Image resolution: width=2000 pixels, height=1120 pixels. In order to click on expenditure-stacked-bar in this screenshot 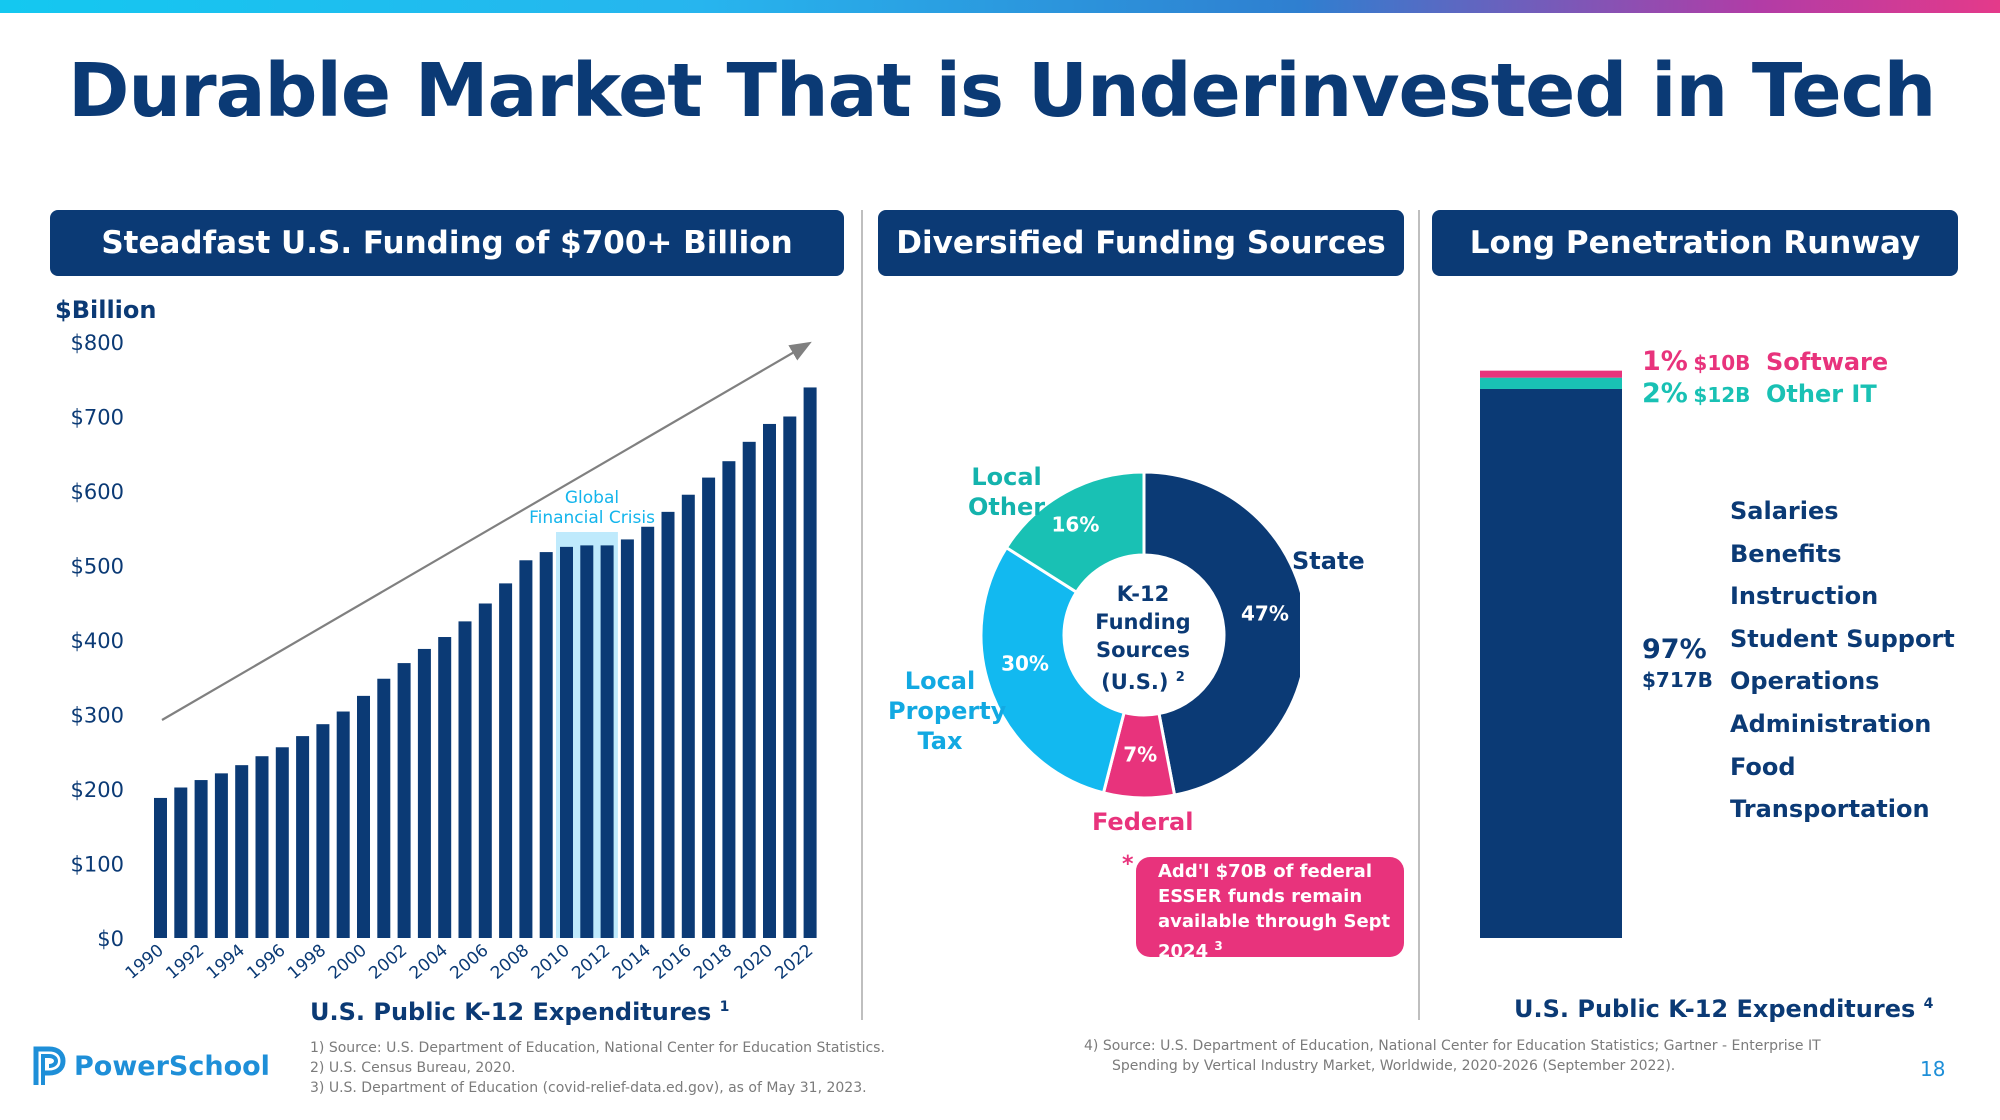, I will do `click(1551, 654)`.